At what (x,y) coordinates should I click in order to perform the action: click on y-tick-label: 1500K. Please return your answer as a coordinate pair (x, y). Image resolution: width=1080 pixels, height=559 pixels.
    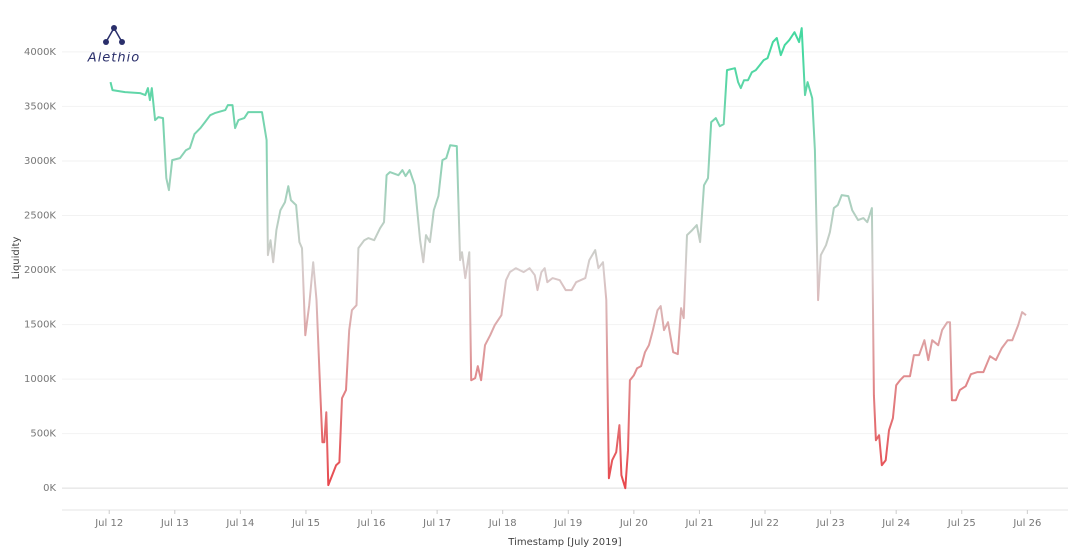
    Looking at the image, I should click on (40, 325).